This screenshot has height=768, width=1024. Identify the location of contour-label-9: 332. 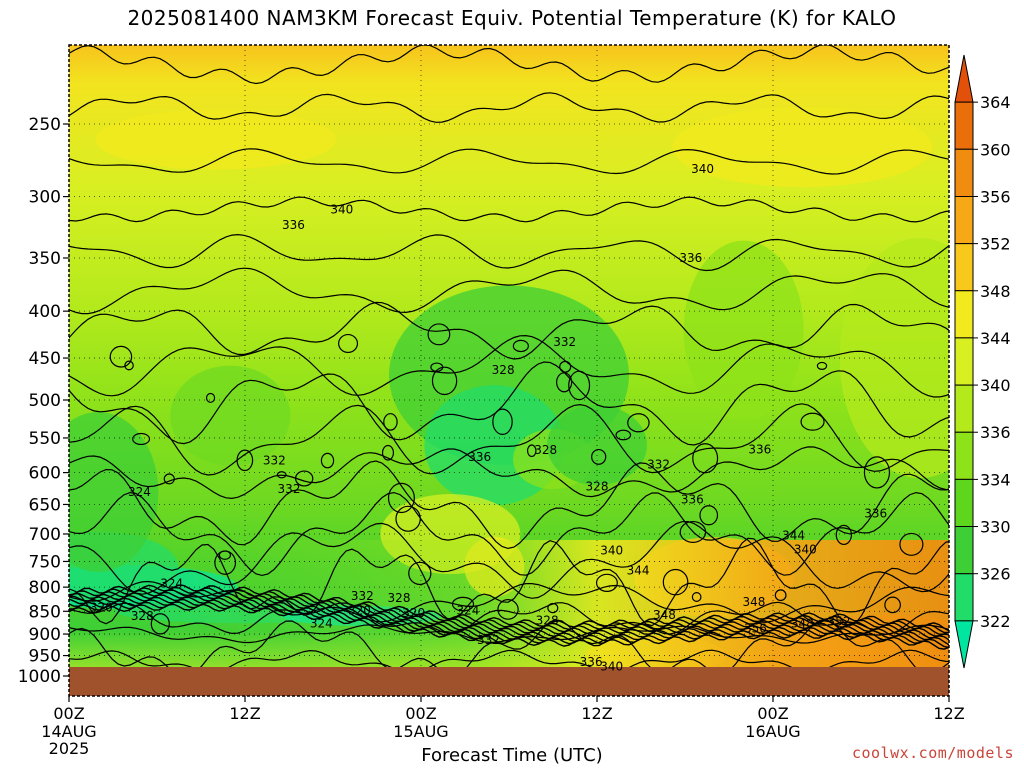
(362, 596).